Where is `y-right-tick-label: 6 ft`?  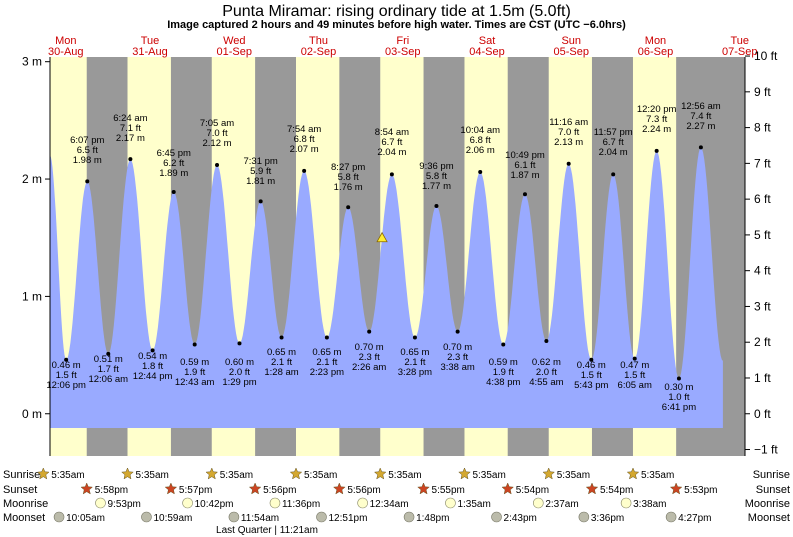
y-right-tick-label: 6 ft is located at coordinates (762, 199).